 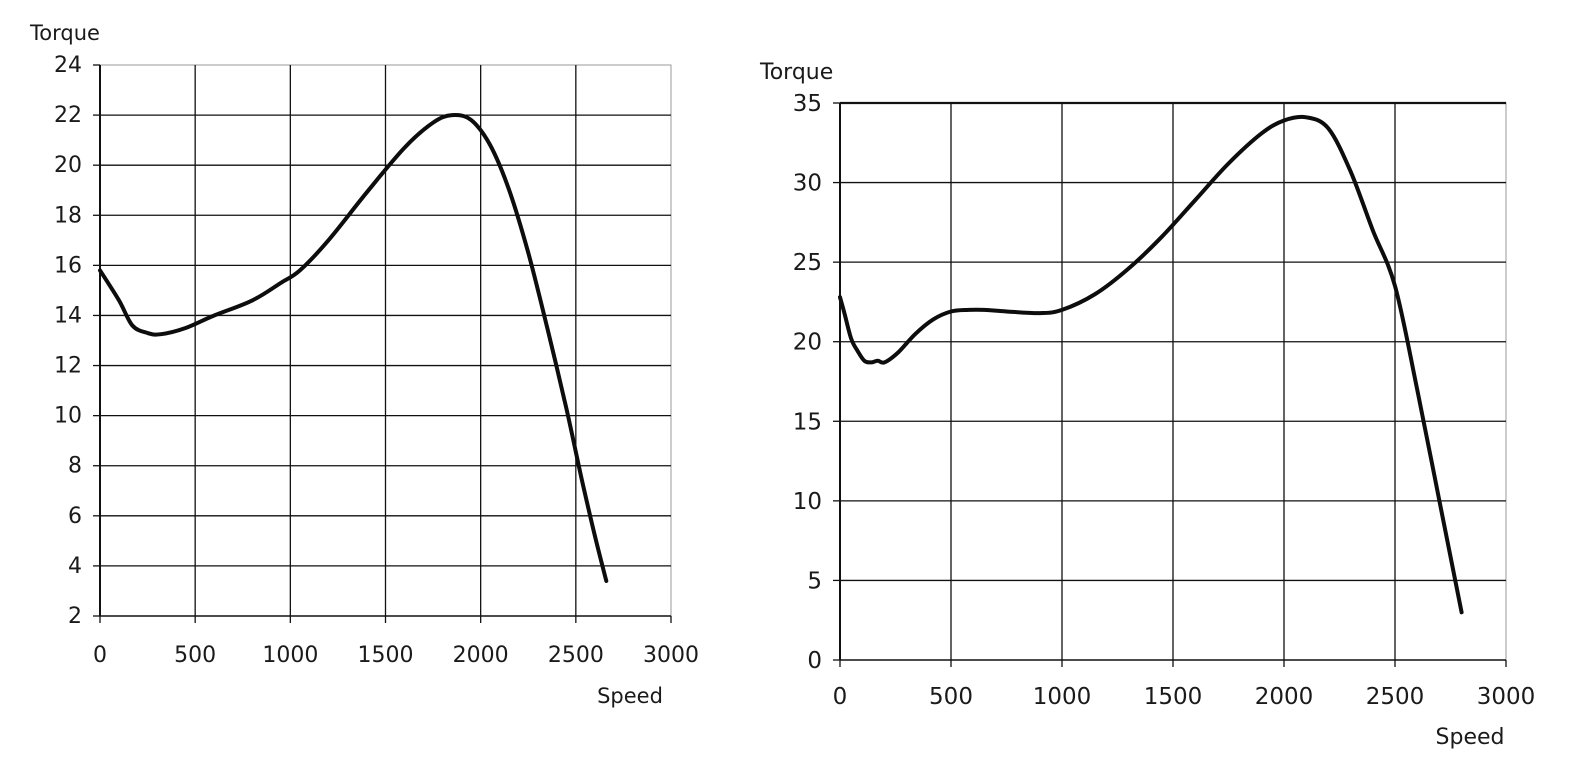 What do you see at coordinates (807, 263) in the screenshot?
I see `y-tick-label: 25` at bounding box center [807, 263].